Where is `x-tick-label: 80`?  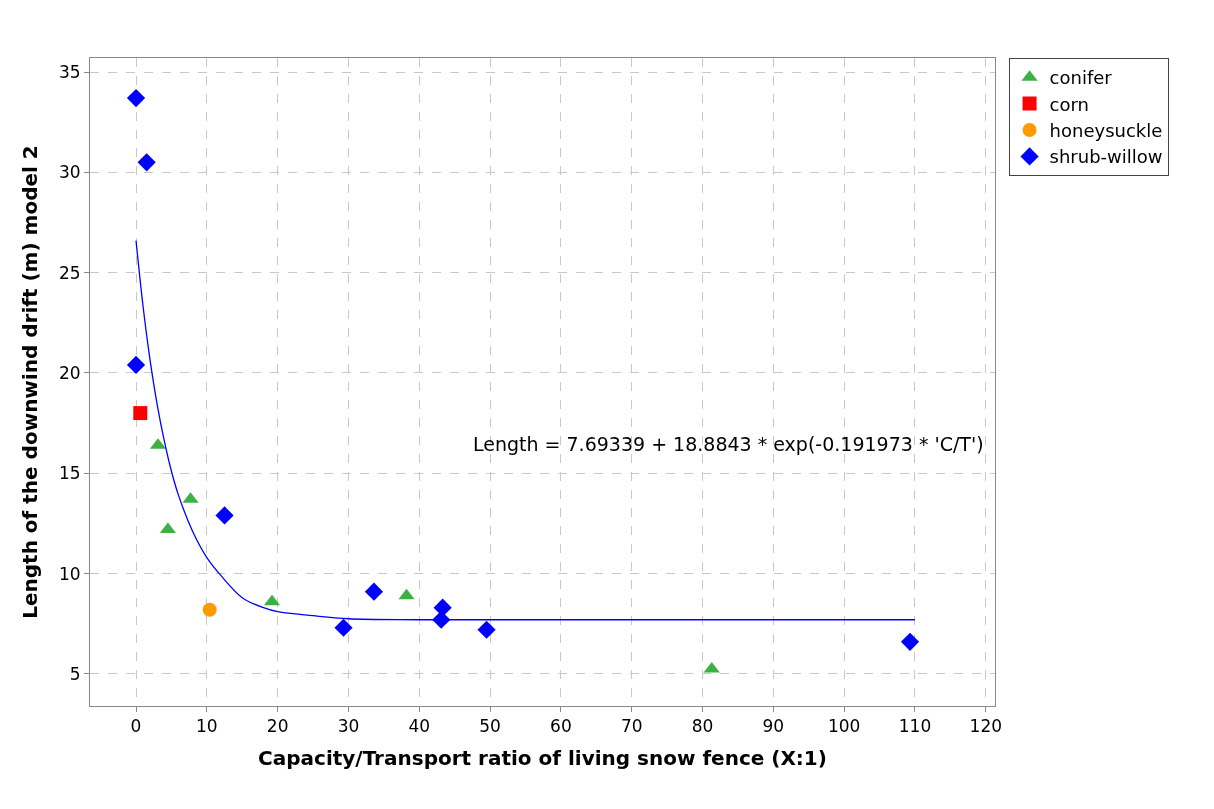 x-tick-label: 80 is located at coordinates (702, 726).